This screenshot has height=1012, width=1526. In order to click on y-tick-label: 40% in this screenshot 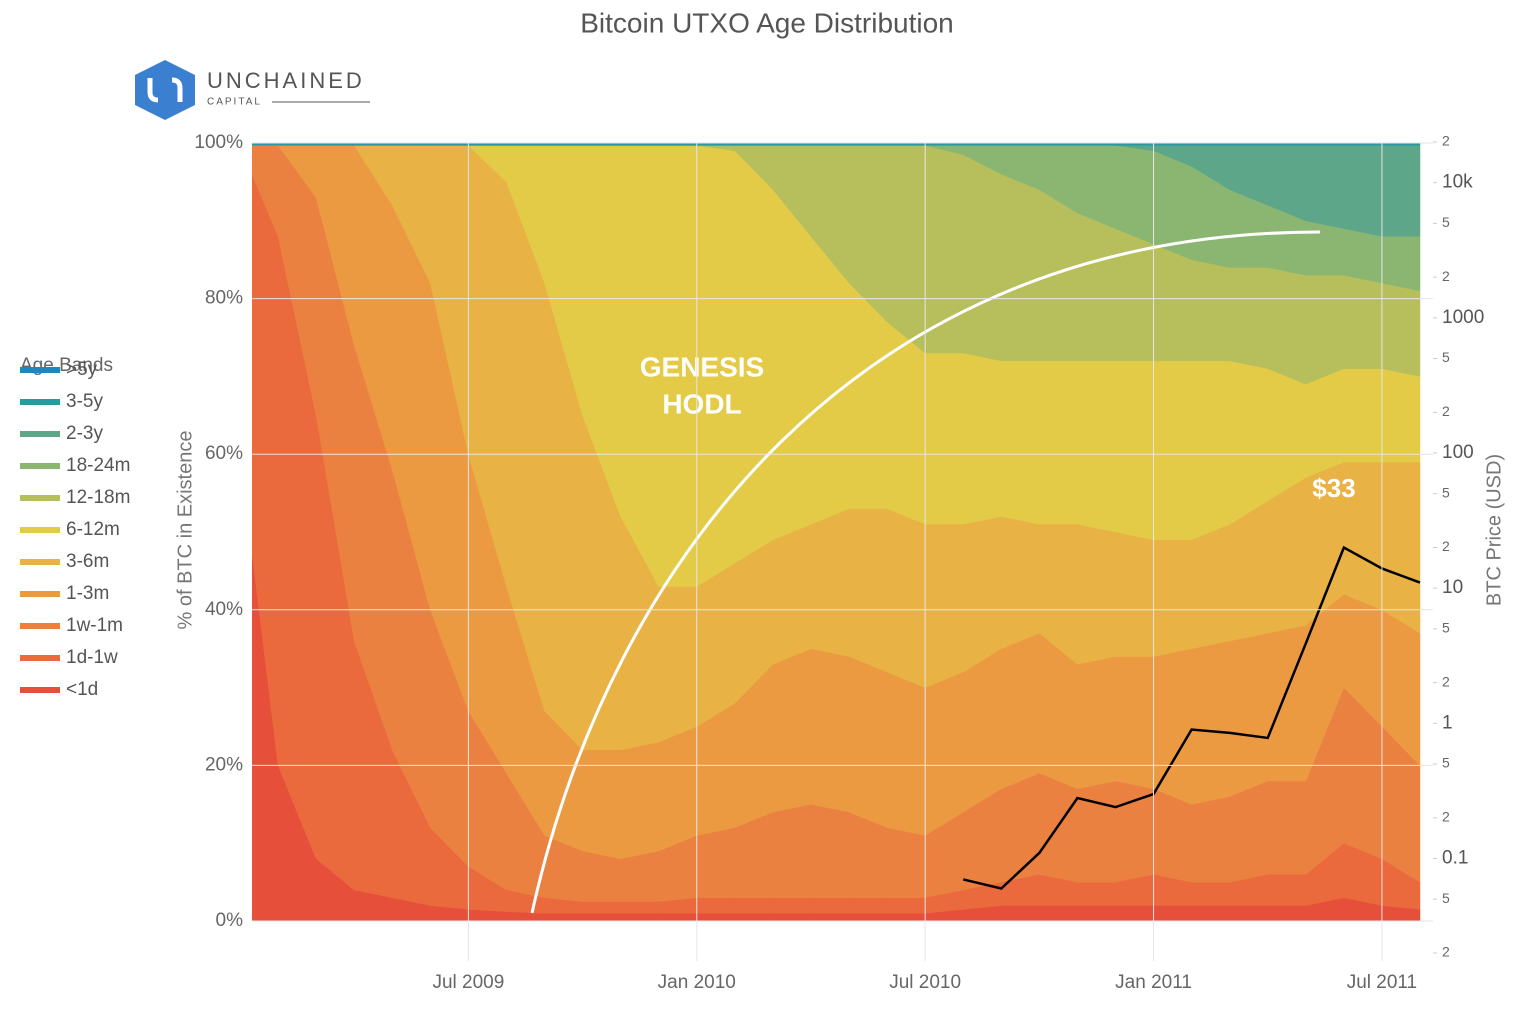, I will do `click(224, 609)`.